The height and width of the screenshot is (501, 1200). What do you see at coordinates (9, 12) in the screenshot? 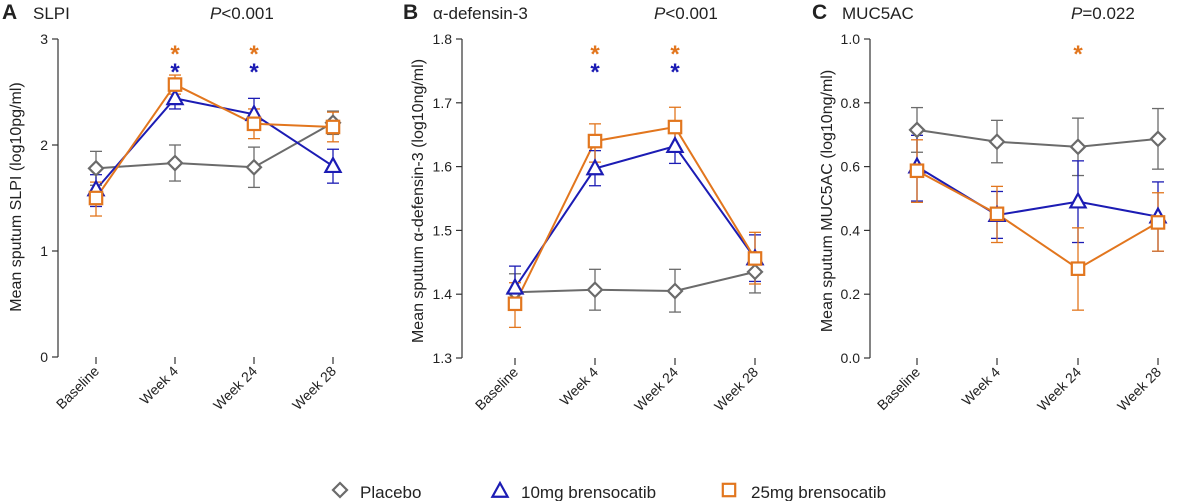
I see `panel-letter: A` at bounding box center [9, 12].